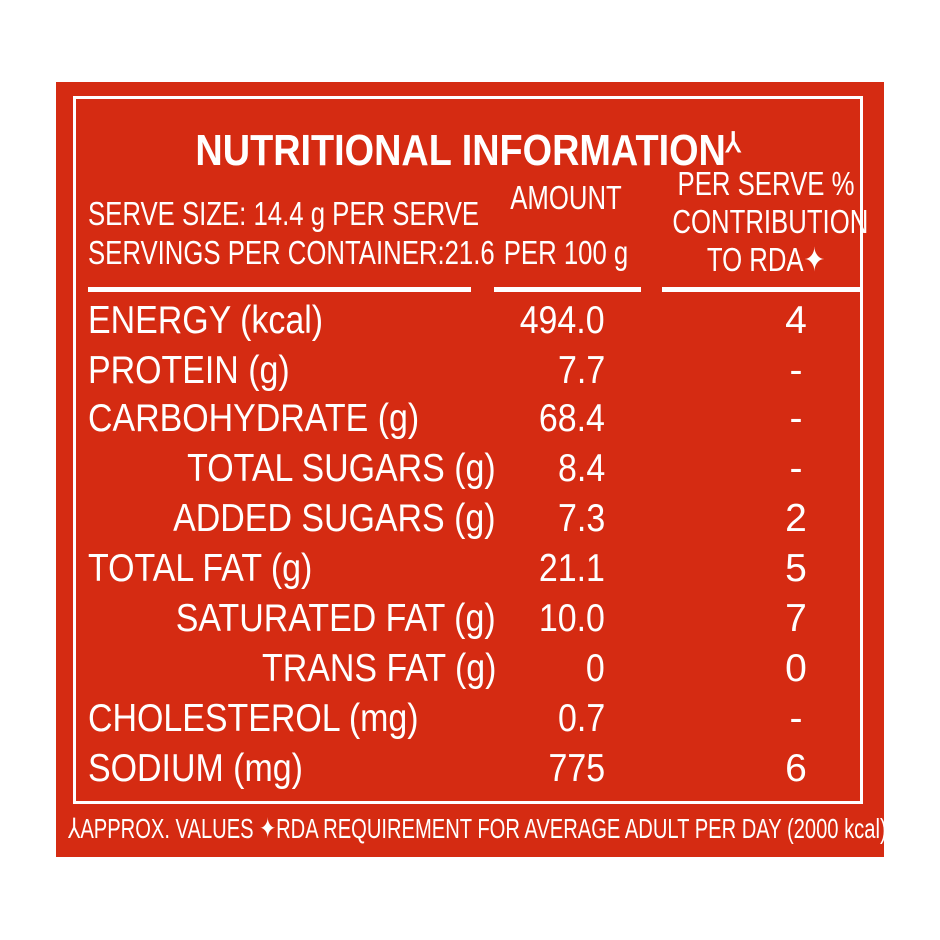  What do you see at coordinates (562, 320) in the screenshot?
I see `amount-value: 494.0` at bounding box center [562, 320].